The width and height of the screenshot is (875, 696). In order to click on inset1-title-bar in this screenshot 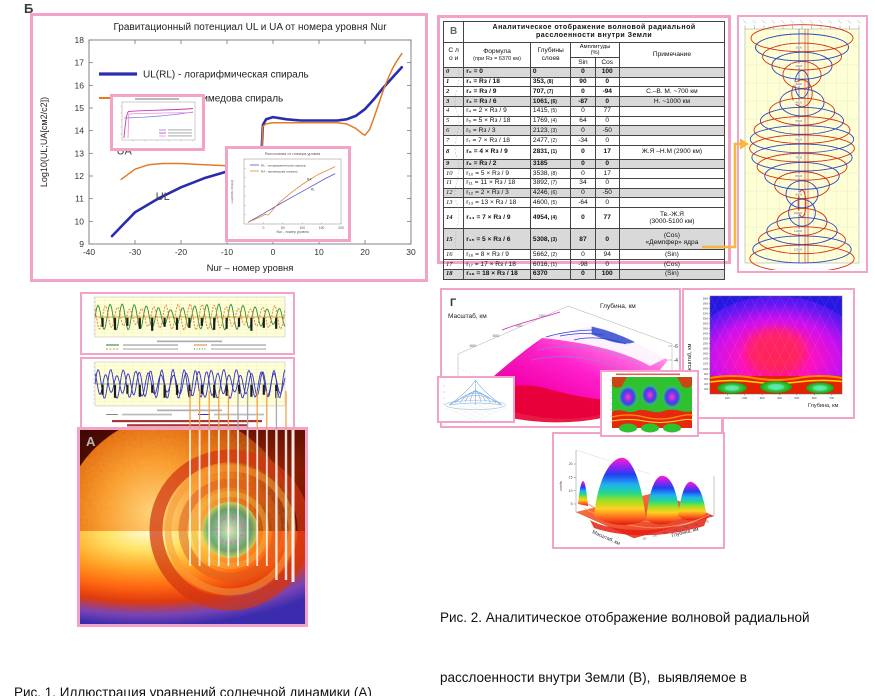, I will do `click(157, 99)`.